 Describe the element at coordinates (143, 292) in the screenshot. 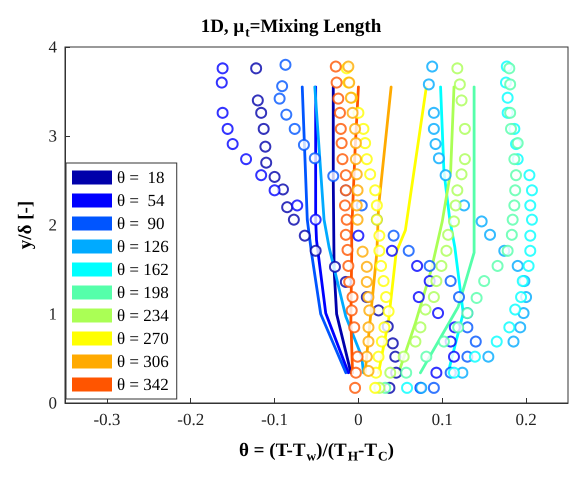

I see `legend-label: θ = 198` at that location.